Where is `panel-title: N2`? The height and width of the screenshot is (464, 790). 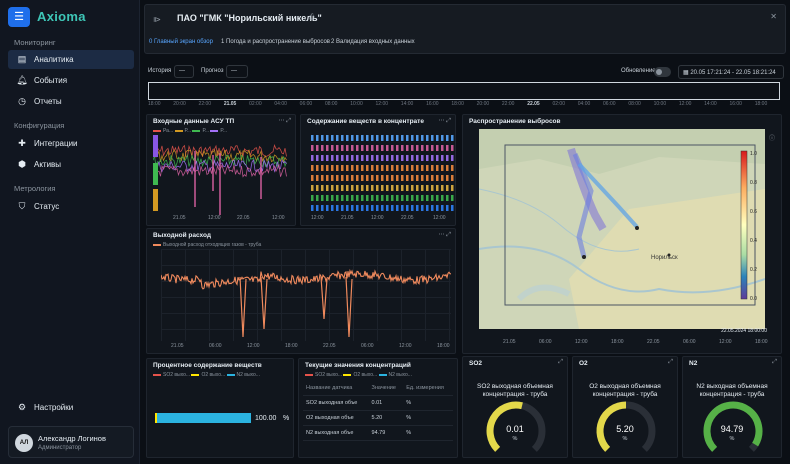
panel-title: N2 is located at coordinates (693, 363).